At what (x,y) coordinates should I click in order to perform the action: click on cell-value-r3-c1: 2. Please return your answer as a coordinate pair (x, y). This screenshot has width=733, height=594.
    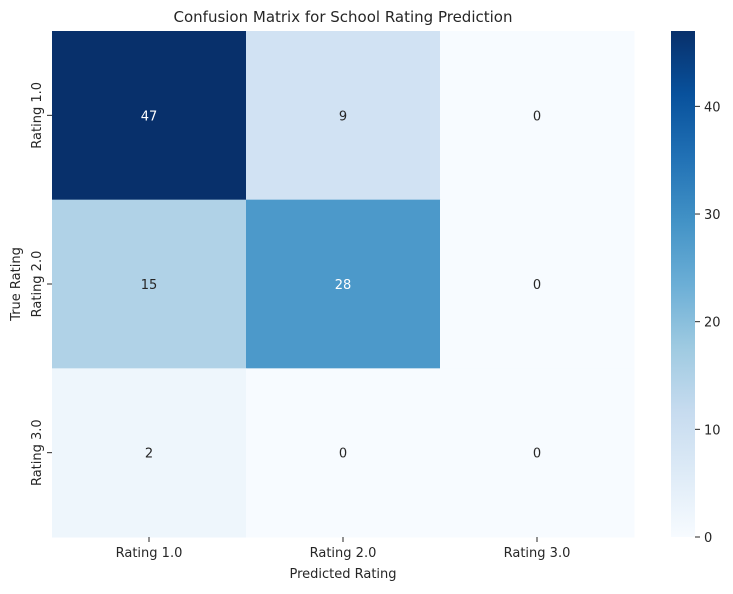
    Looking at the image, I should click on (149, 454).